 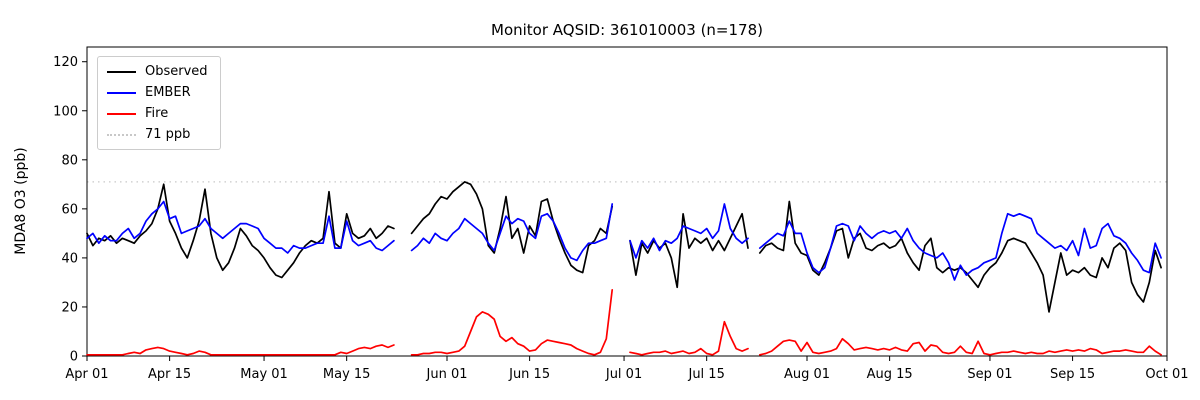 I want to click on svg-text: 80, so click(x=69, y=160).